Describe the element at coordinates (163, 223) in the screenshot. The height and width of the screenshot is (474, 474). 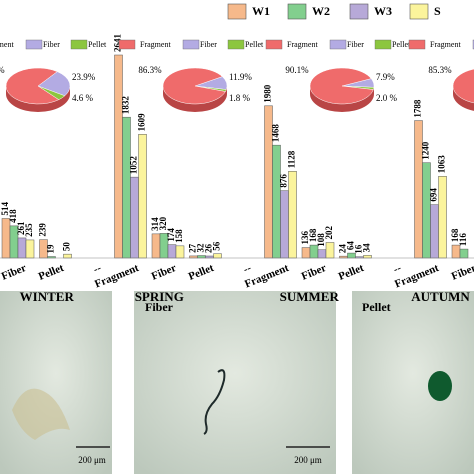
I see `value-label: 320` at that location.